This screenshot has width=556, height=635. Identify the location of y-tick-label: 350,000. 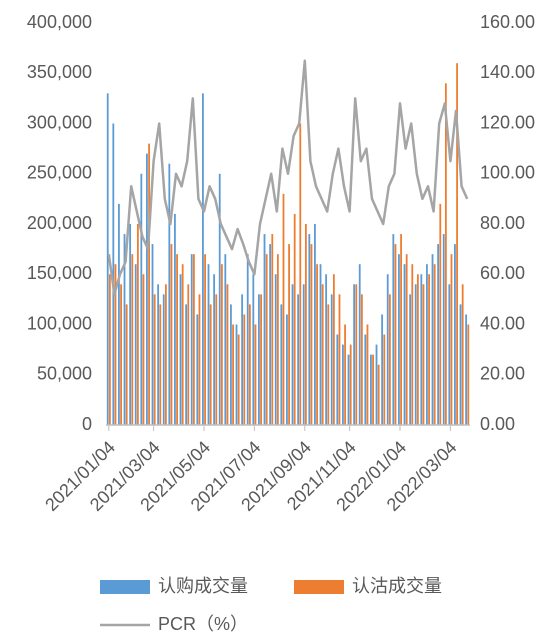
(59, 72).